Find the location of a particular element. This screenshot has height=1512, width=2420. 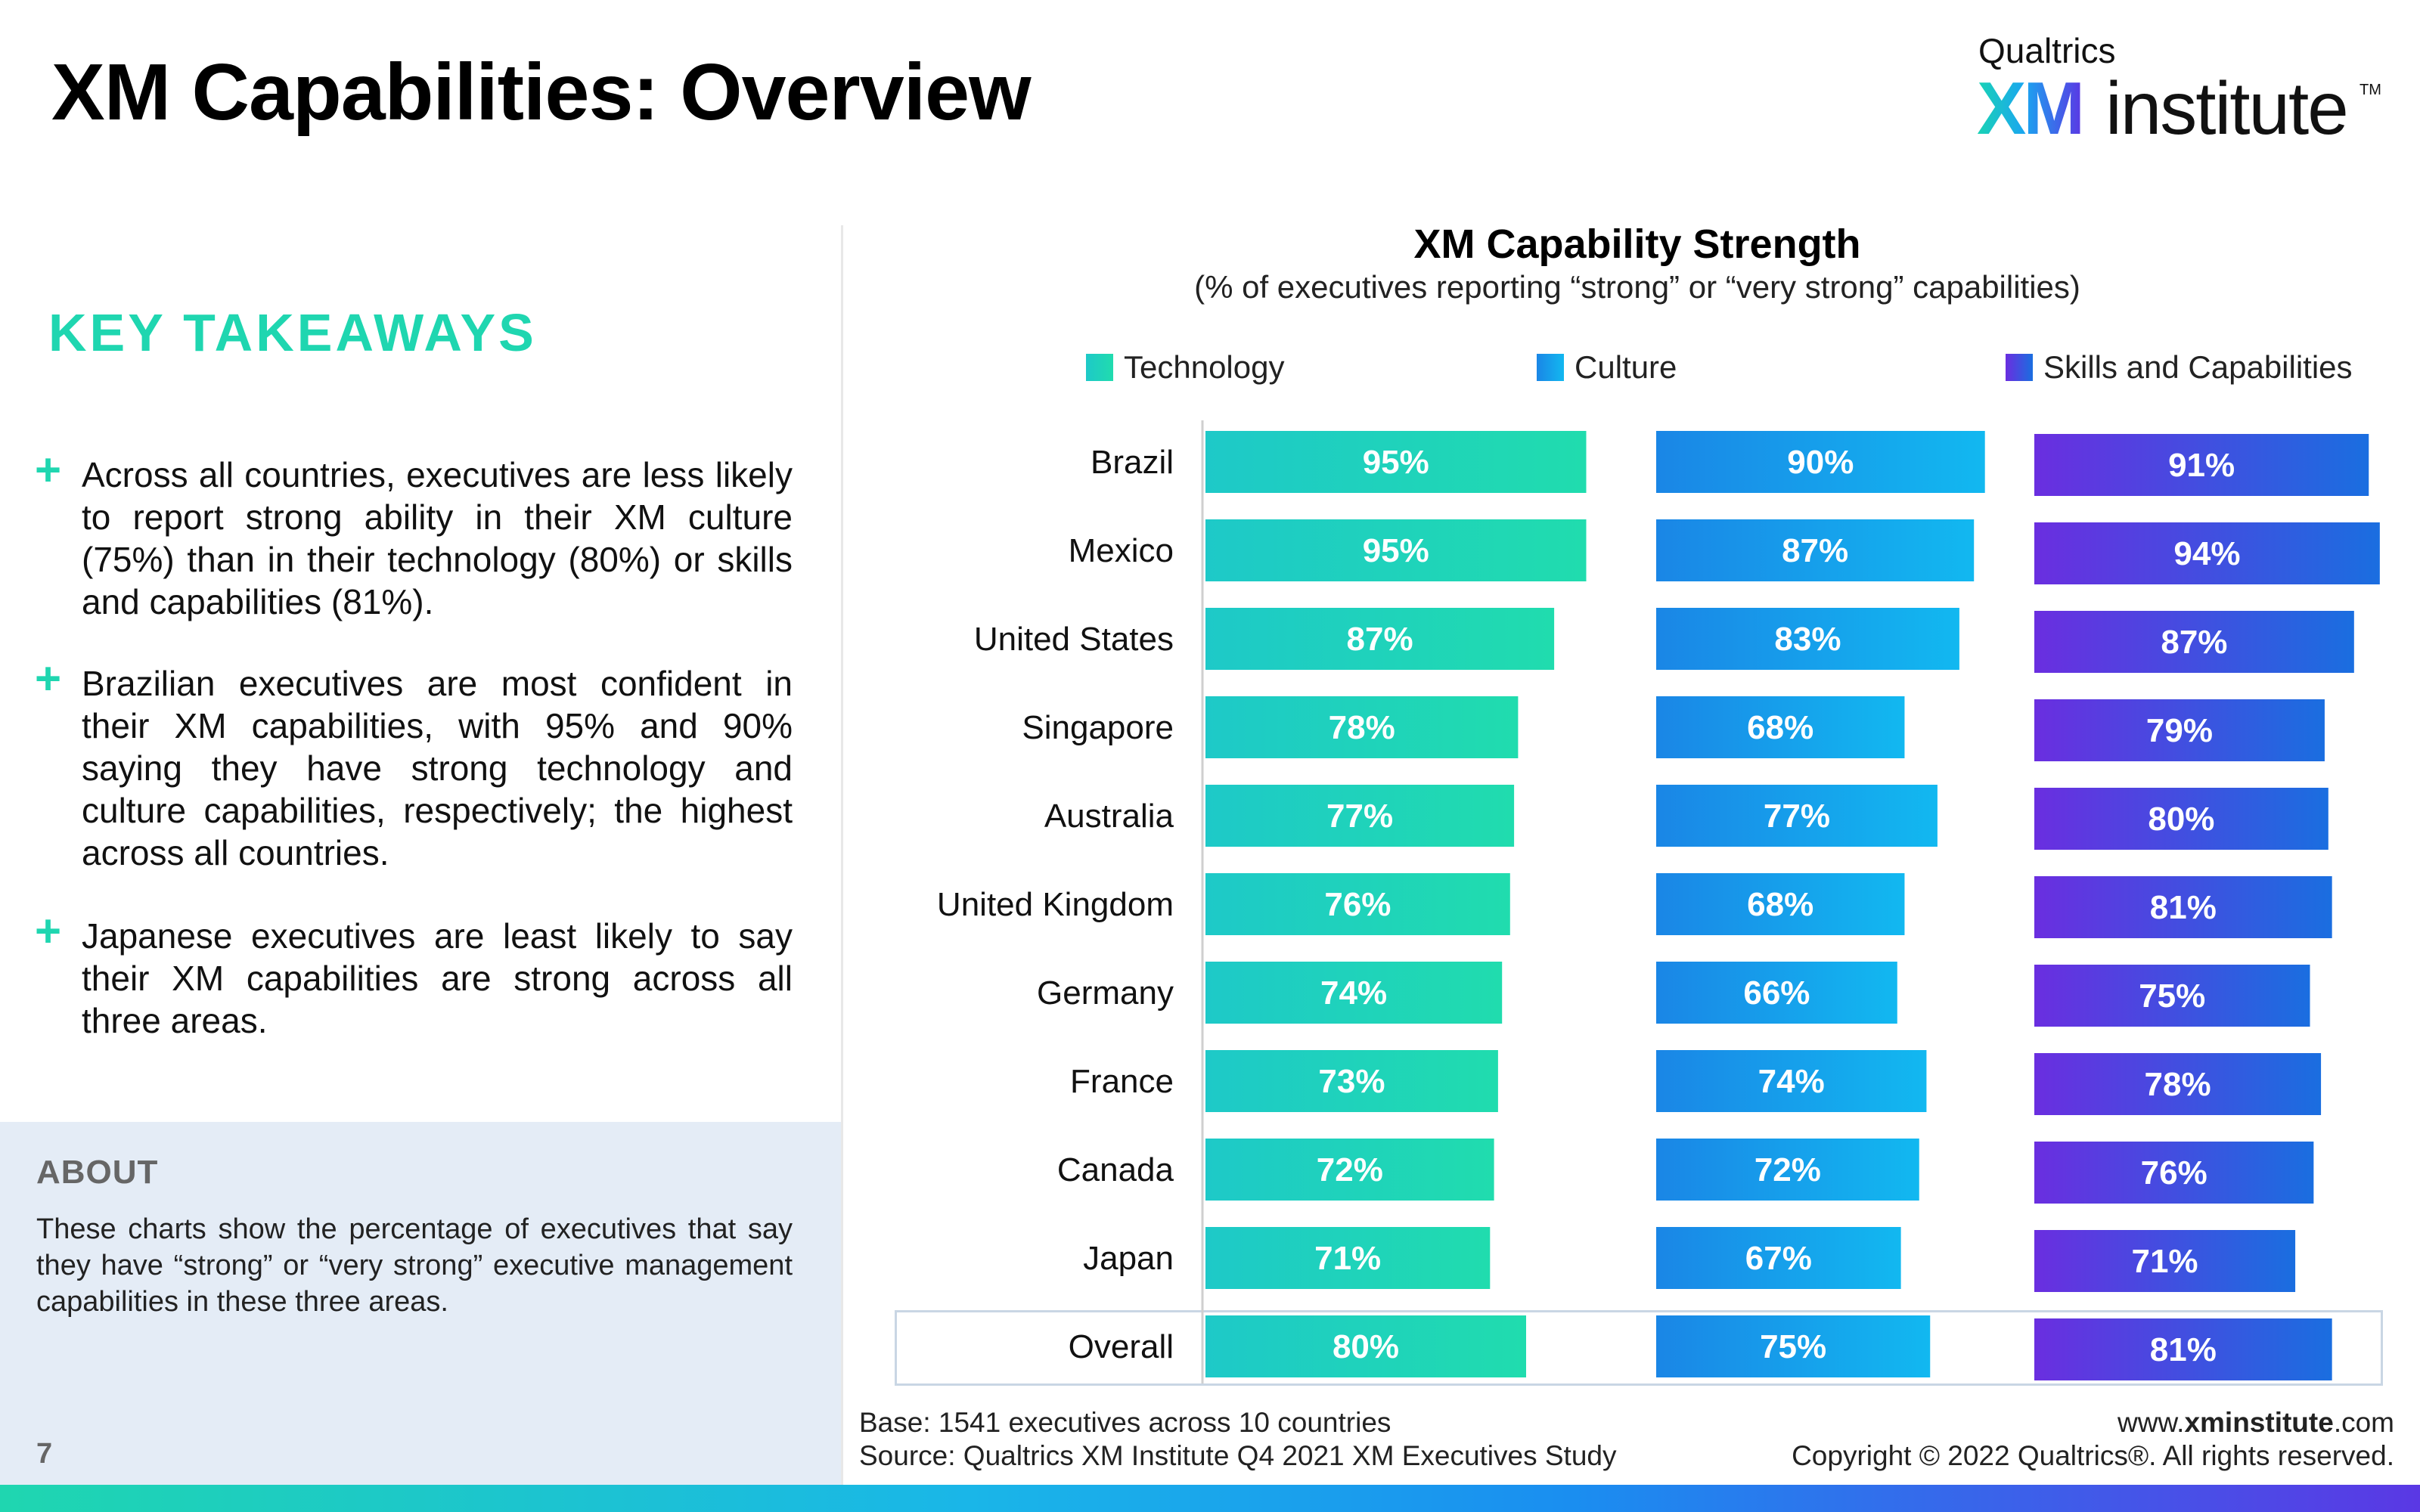

category-label: Germany is located at coordinates (1105, 993).